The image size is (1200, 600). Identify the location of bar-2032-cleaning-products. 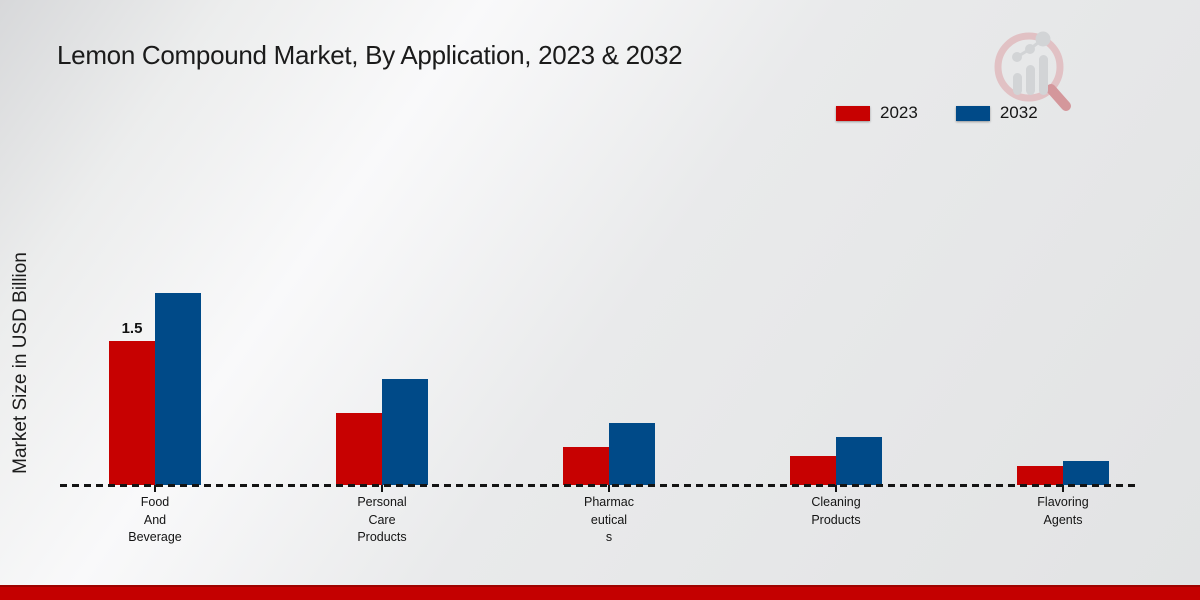
(859, 461).